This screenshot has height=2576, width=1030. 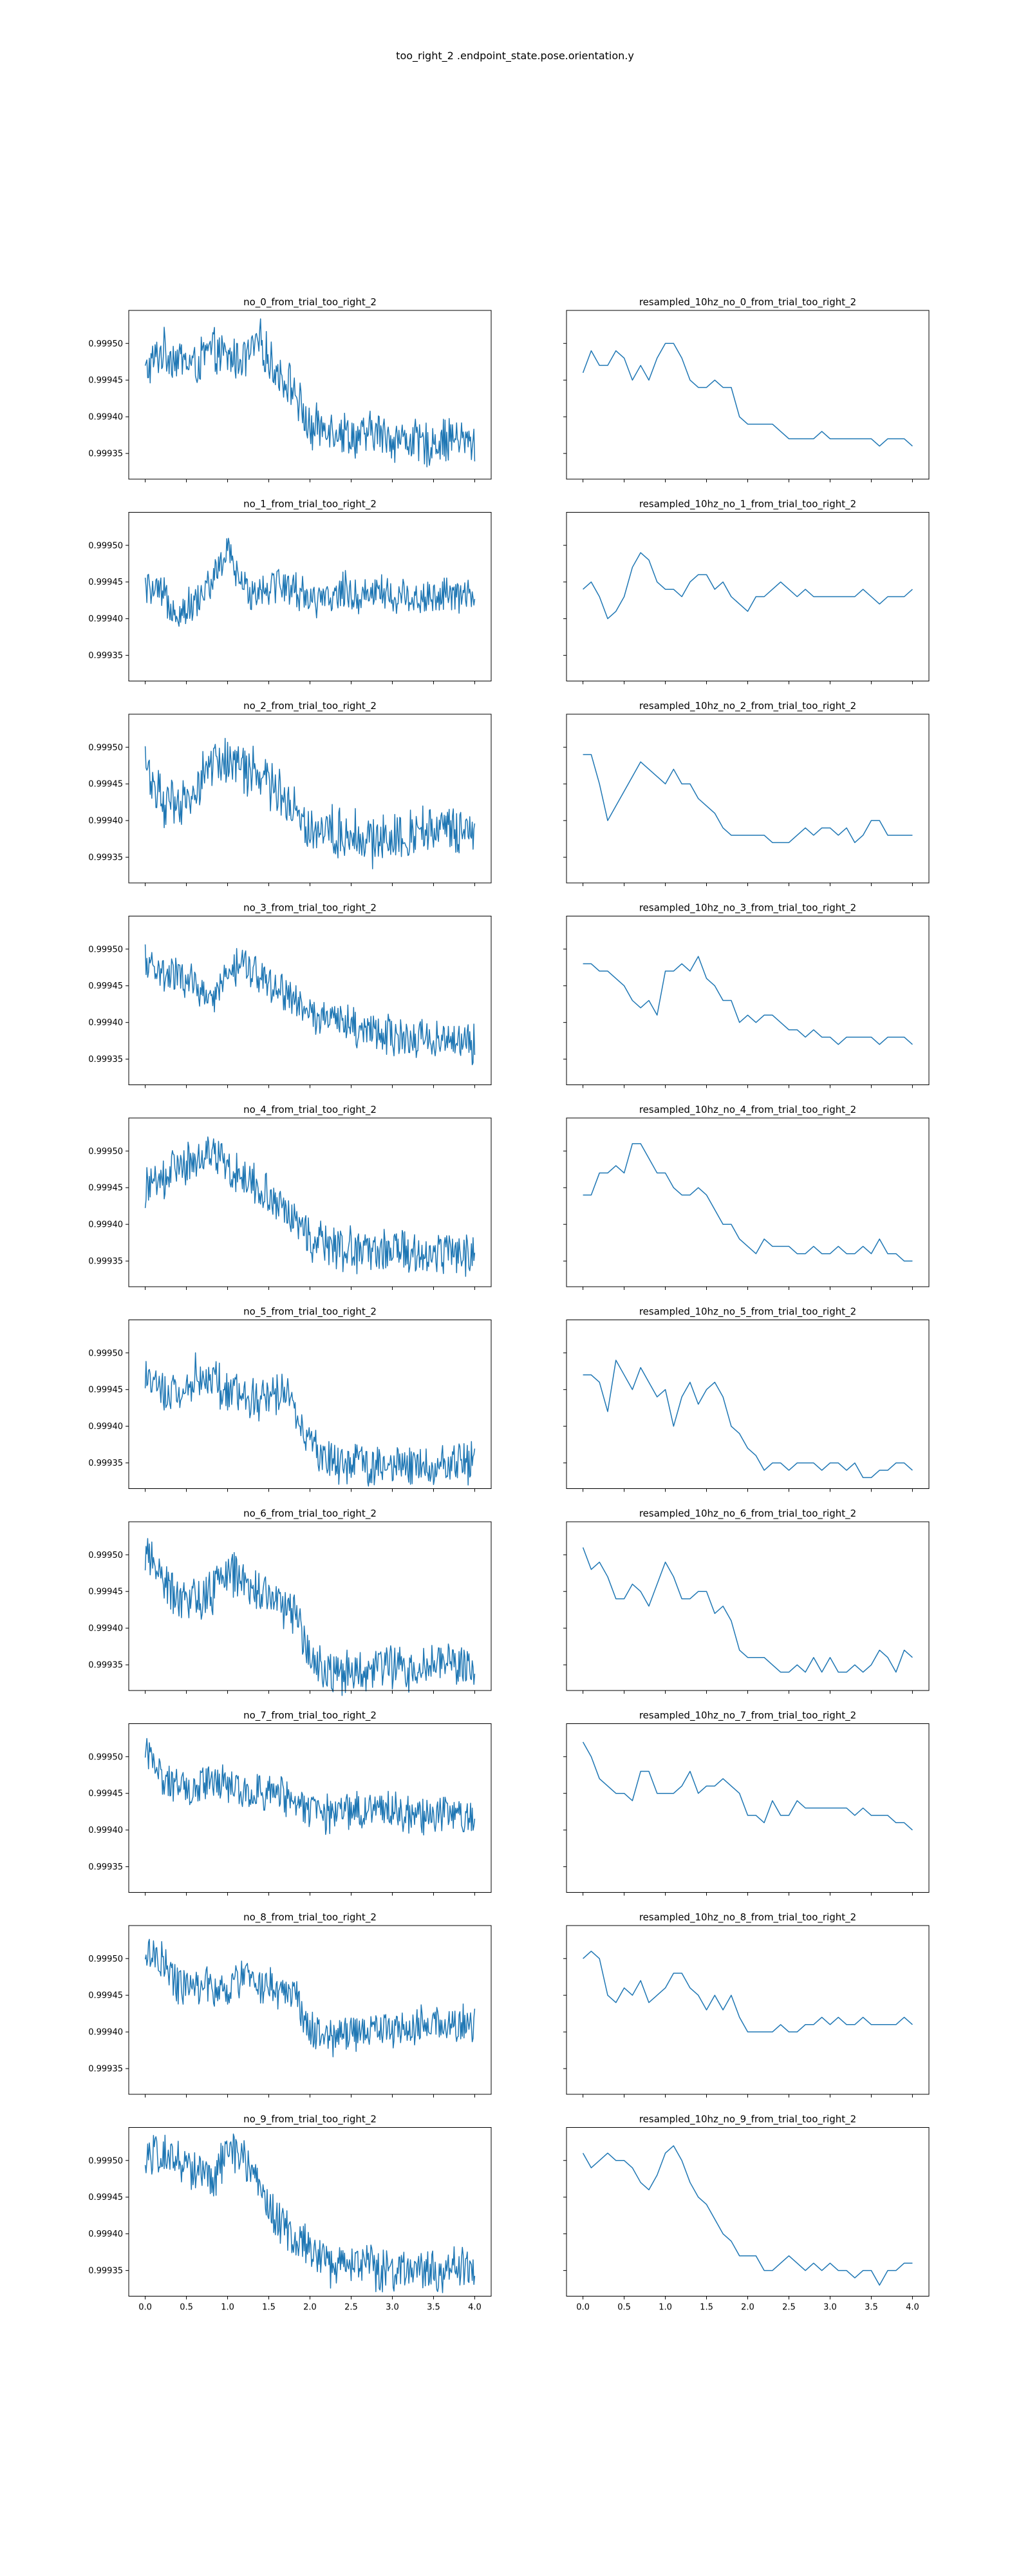 I want to click on x-tick-label: 2.0, so click(x=748, y=2308).